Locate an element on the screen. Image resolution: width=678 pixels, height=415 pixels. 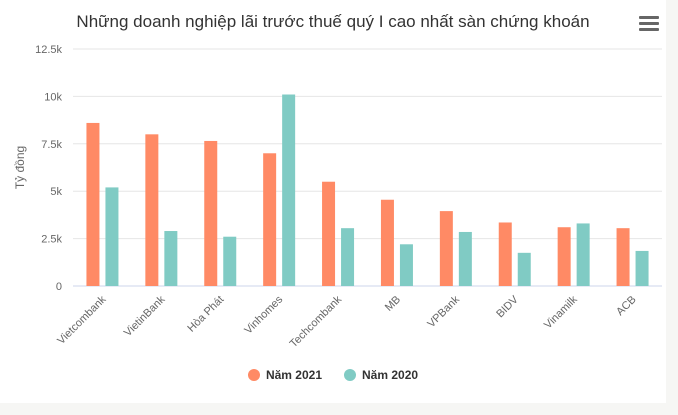
hamburger-menu-icon is located at coordinates (649, 25).